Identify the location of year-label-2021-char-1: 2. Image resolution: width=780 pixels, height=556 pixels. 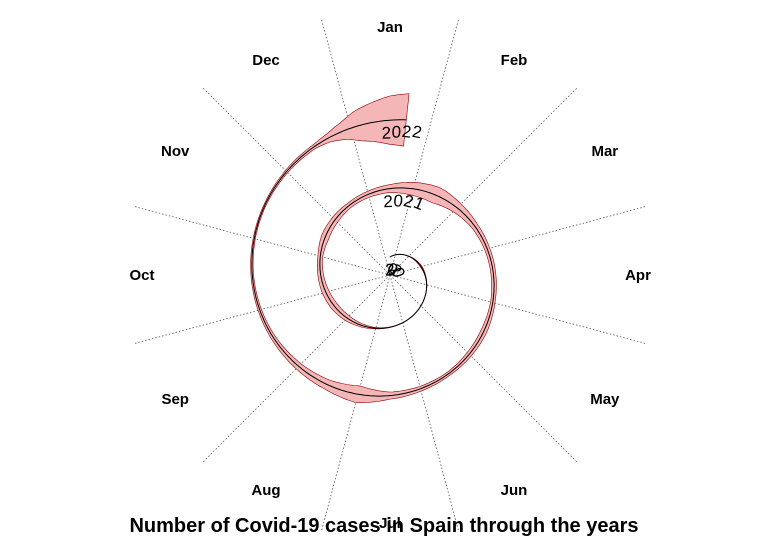
(388, 201).